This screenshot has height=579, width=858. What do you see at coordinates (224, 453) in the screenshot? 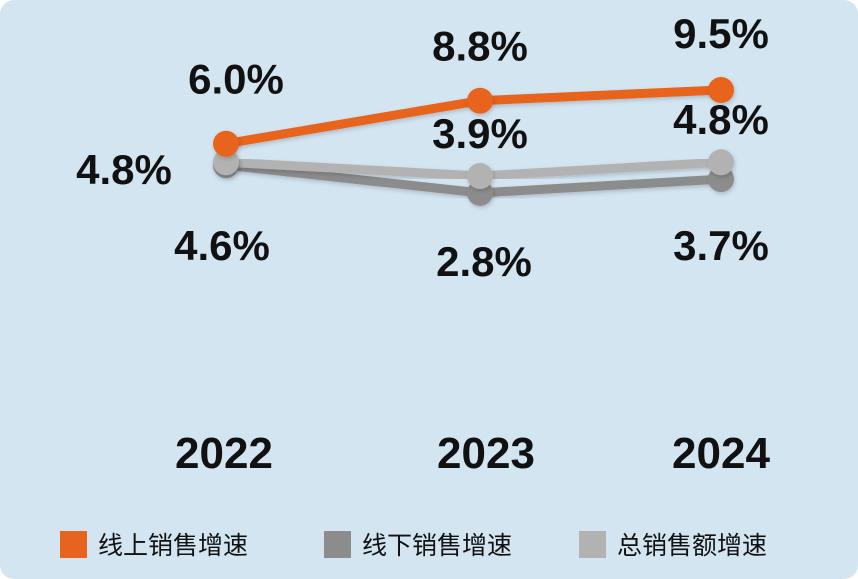
I see `x-tick-label: 2022` at bounding box center [224, 453].